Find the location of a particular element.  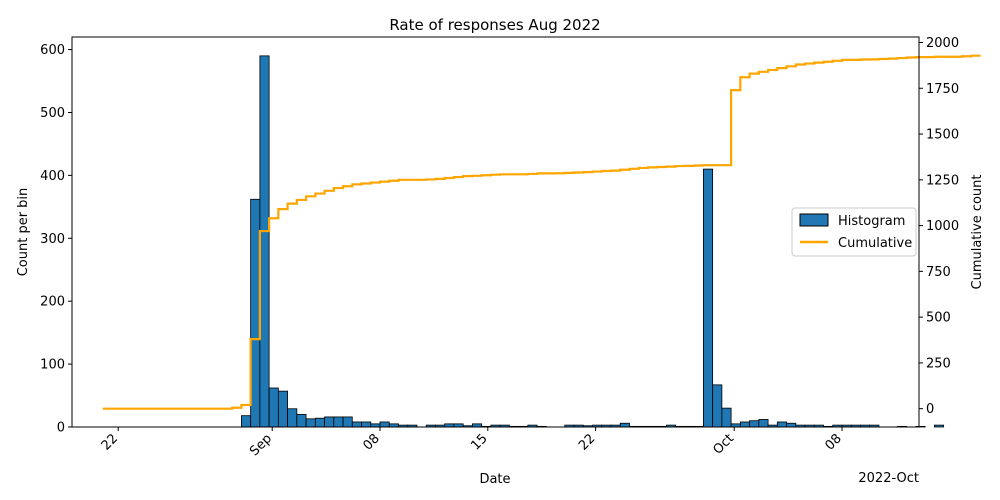

y-tick-label: 300 is located at coordinates (52, 239).